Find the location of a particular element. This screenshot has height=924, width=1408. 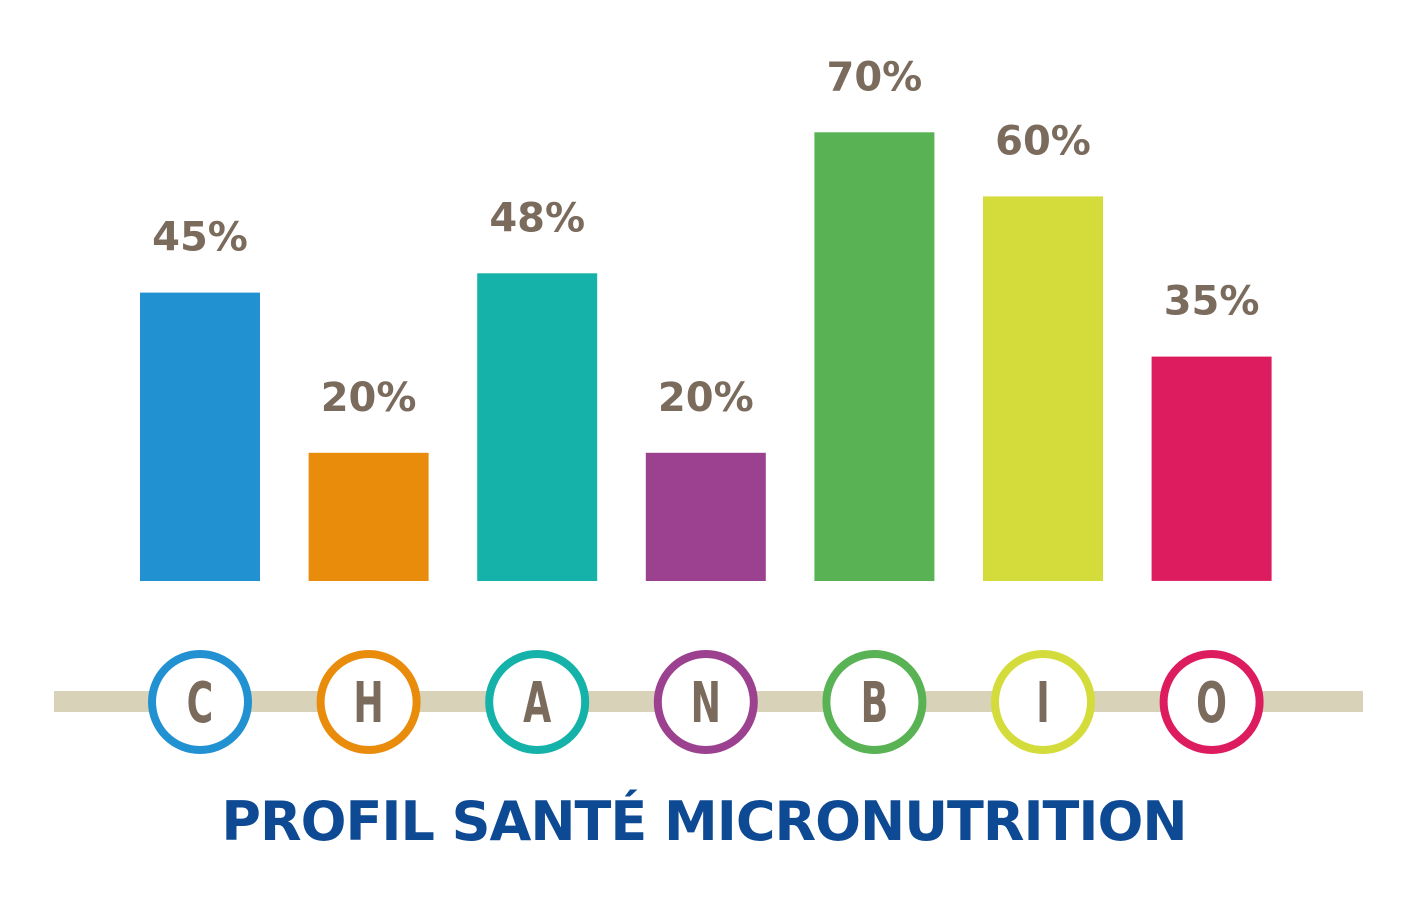

bar-C is located at coordinates (200, 436).